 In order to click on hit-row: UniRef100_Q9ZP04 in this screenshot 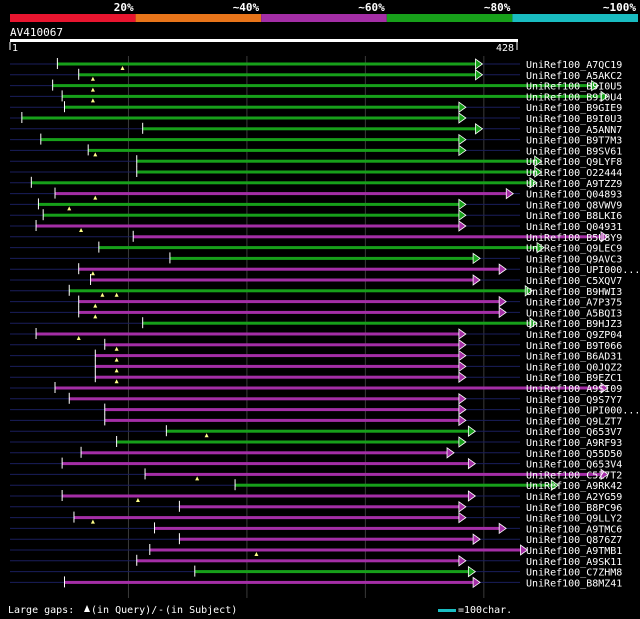, I will do `click(316, 334)`.